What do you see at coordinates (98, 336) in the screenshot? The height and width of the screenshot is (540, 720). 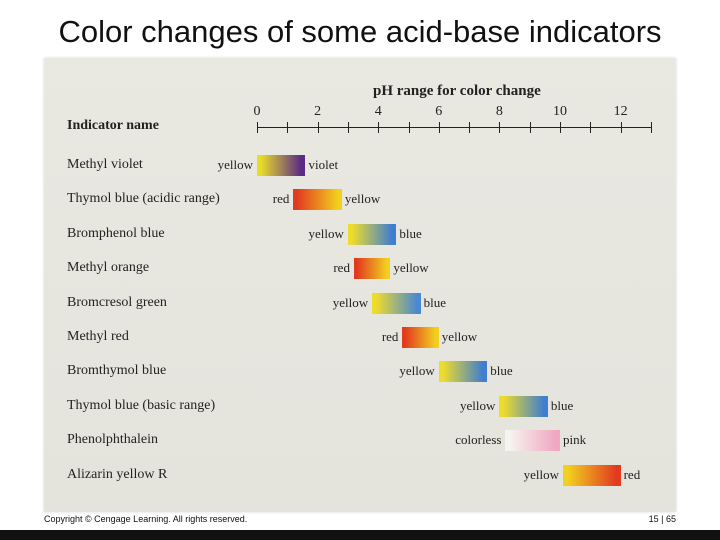 I see `indicator-name: Methyl red` at bounding box center [98, 336].